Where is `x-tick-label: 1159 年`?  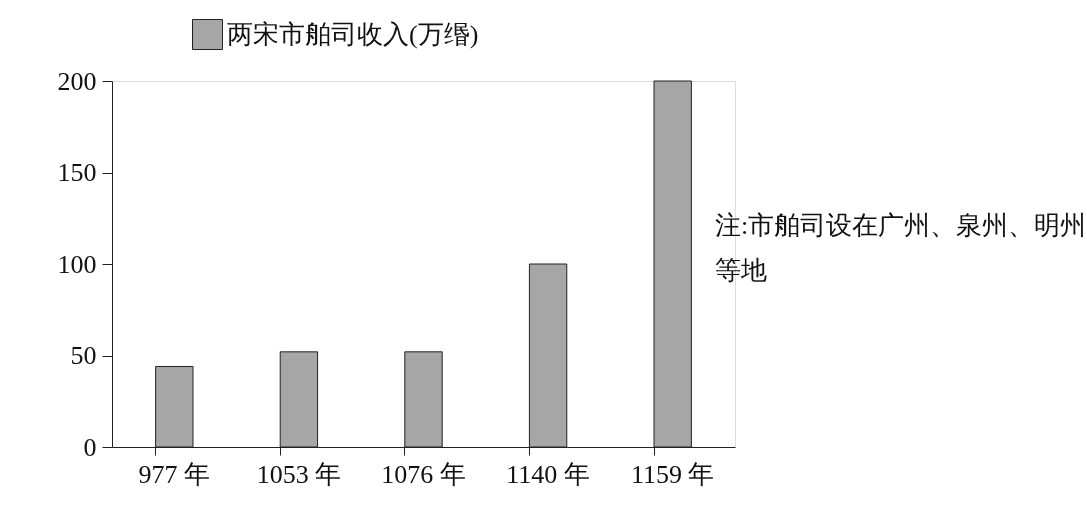 x-tick-label: 1159 年 is located at coordinates (672, 474).